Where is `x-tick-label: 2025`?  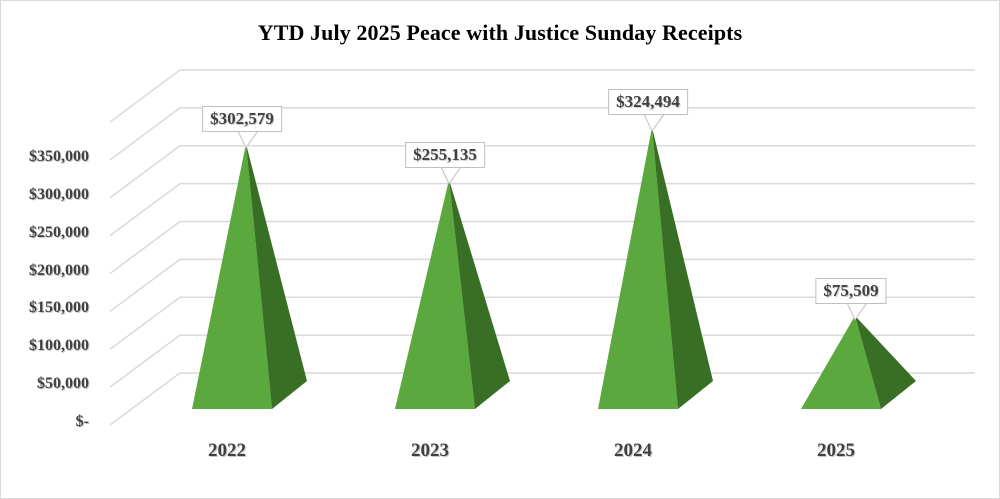
x-tick-label: 2025 is located at coordinates (836, 450).